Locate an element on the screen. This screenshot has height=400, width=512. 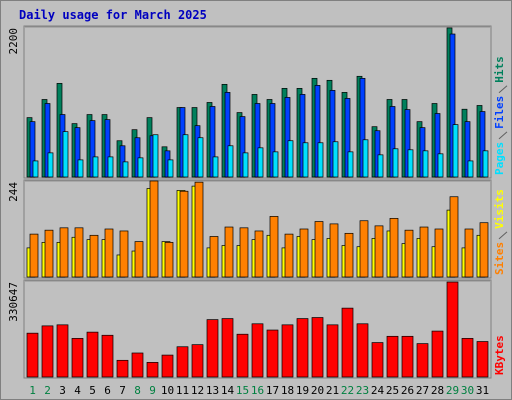
x-tick-label: 16 is located at coordinates (257, 390).